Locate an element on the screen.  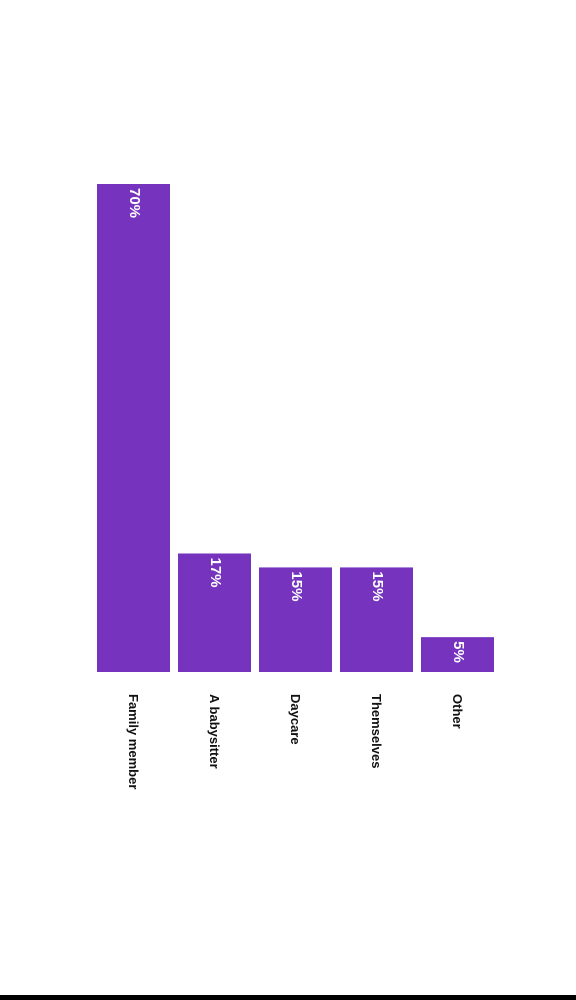
category-label: A babysitter is located at coordinates (214, 731).